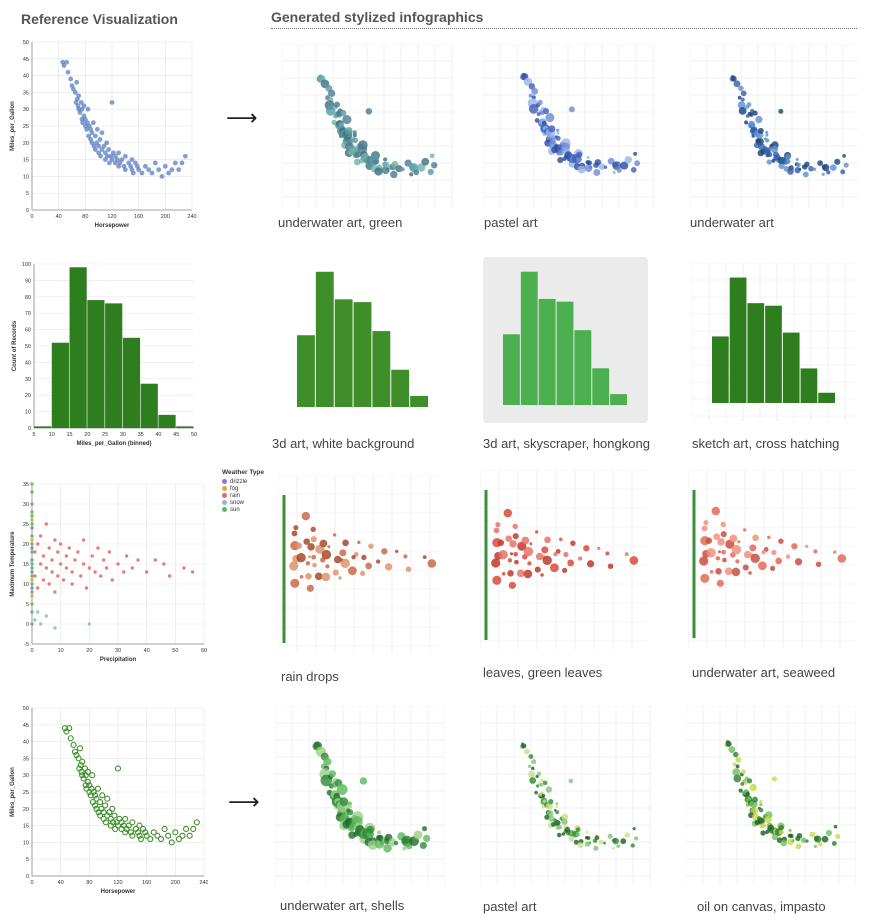 This screenshot has width=870, height=924. Describe the element at coordinates (27, 211) in the screenshot. I see `y-tick-label: 0` at that location.